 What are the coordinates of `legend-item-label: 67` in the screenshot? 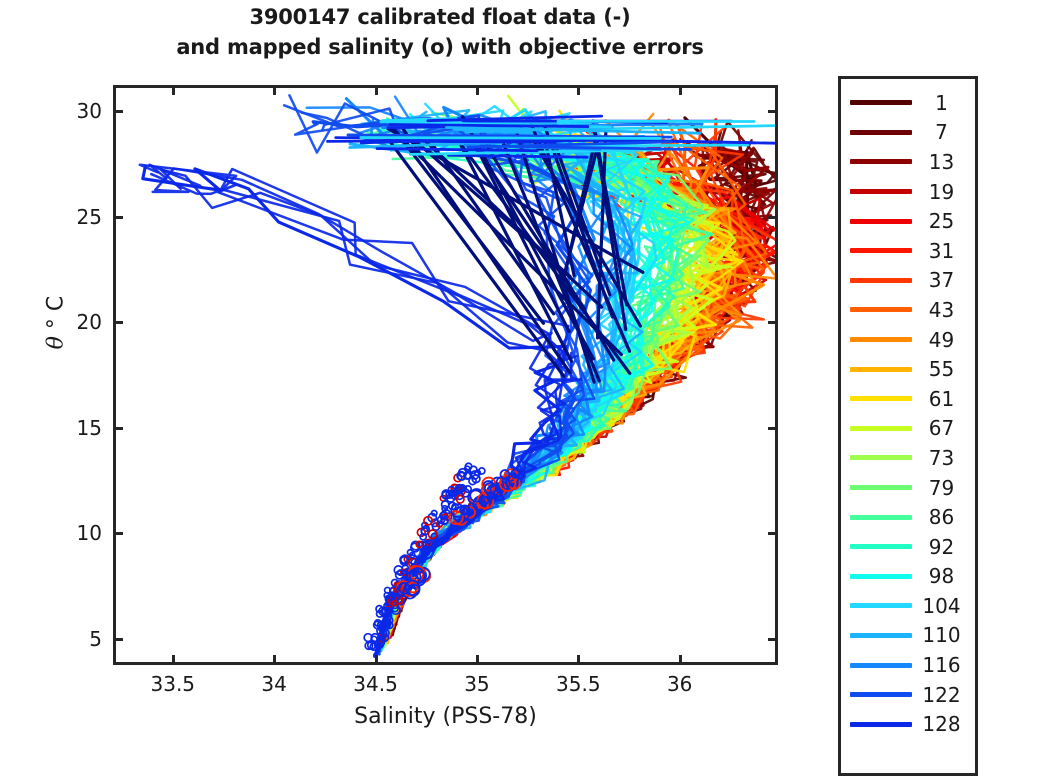 It's located at (943, 428).